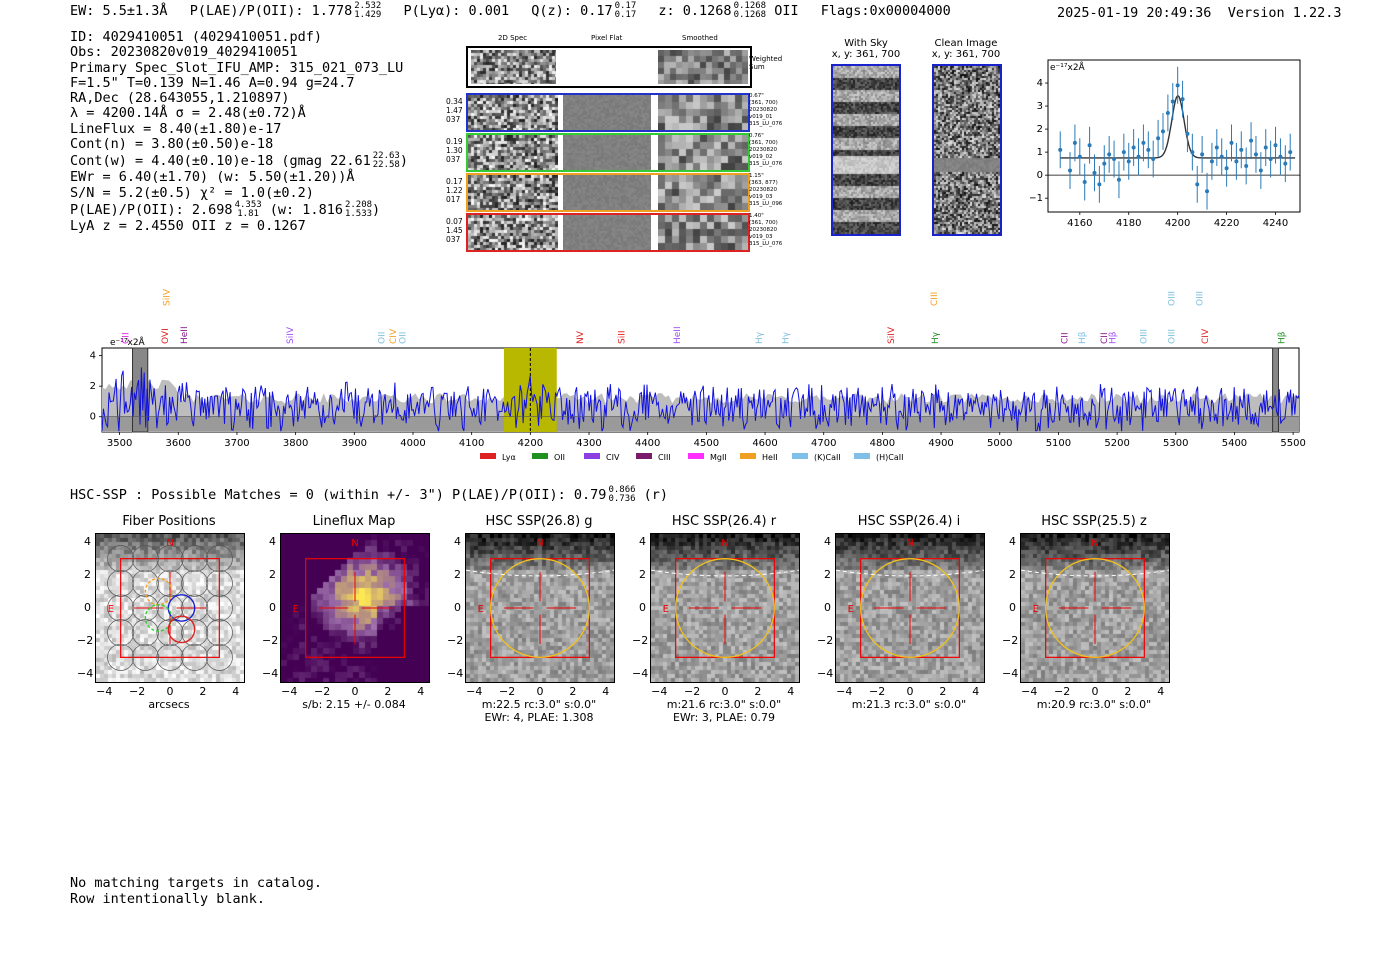  I want to click on cutout-x-tick-label: −2, so click(137, 691).